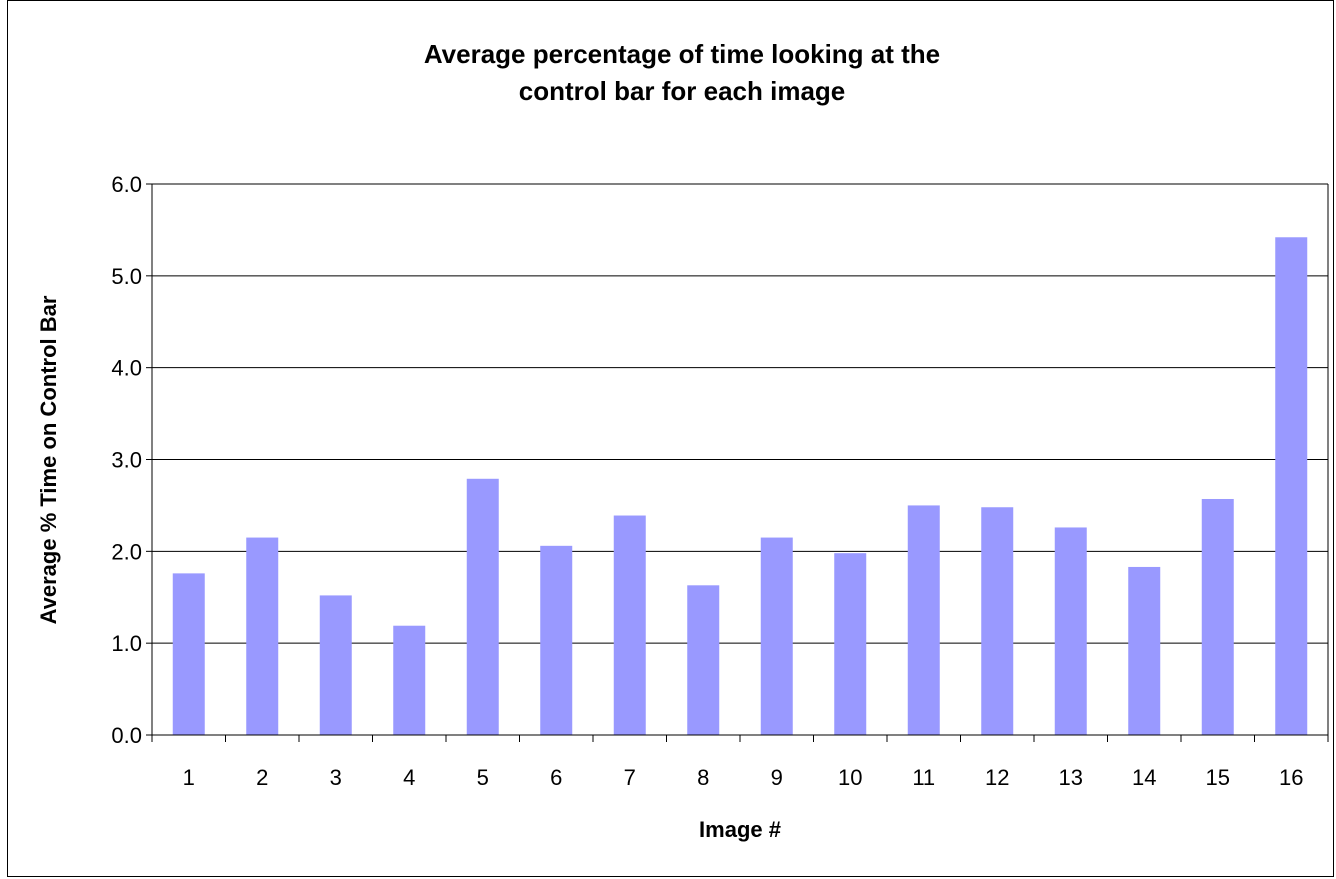 This screenshot has height=879, width=1336. Describe the element at coordinates (126, 368) in the screenshot. I see `y-tick-label-4: 4.0` at that location.